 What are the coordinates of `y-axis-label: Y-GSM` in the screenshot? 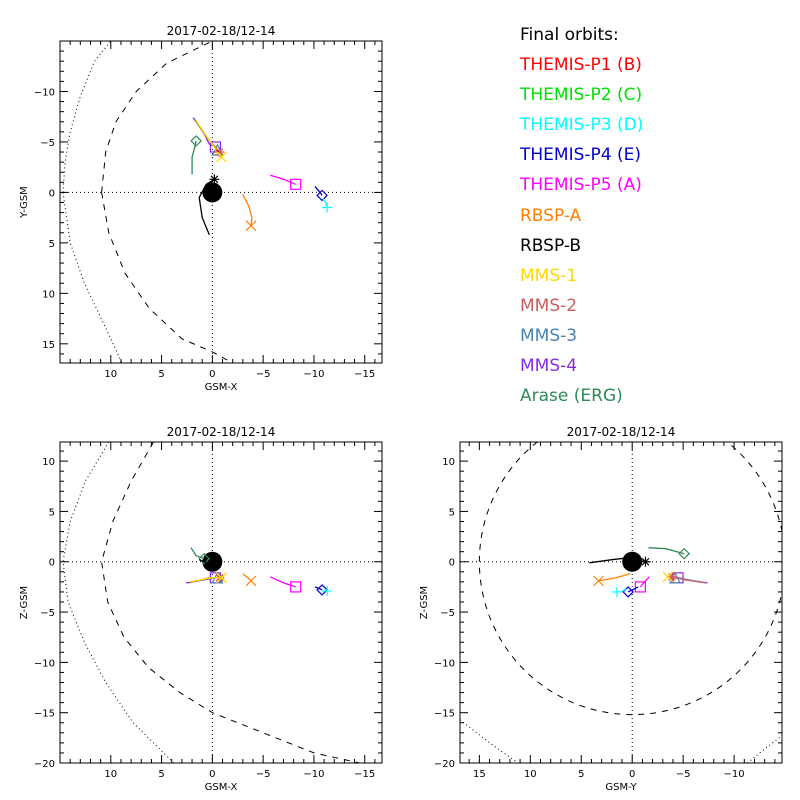 It's located at (24, 202).